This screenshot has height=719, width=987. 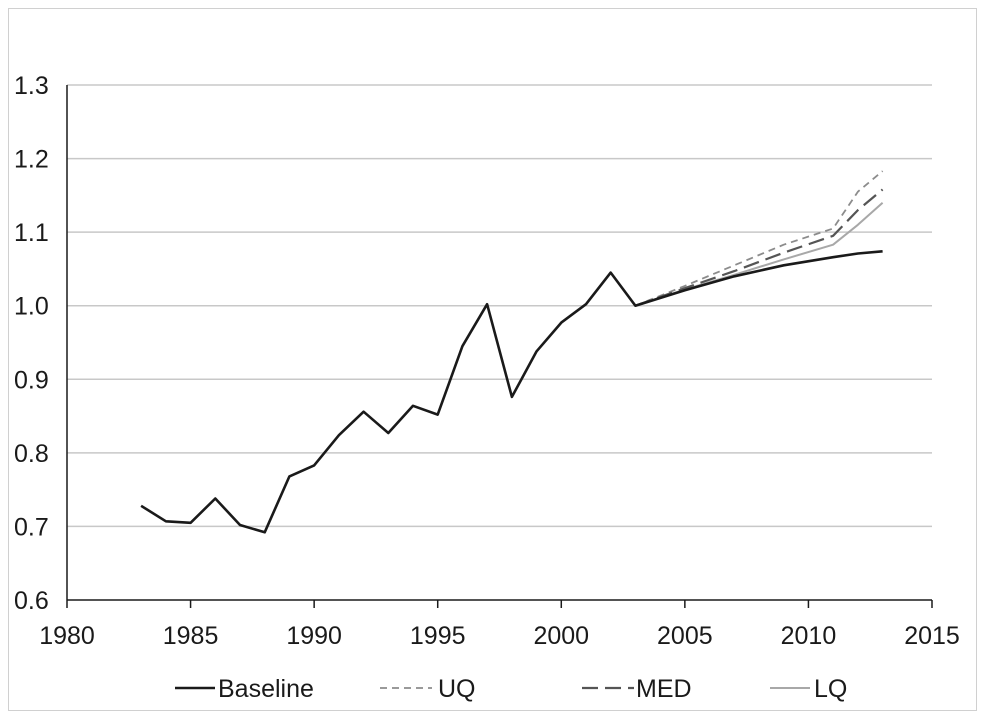 What do you see at coordinates (685, 636) in the screenshot?
I see `x-tick-label: 2005` at bounding box center [685, 636].